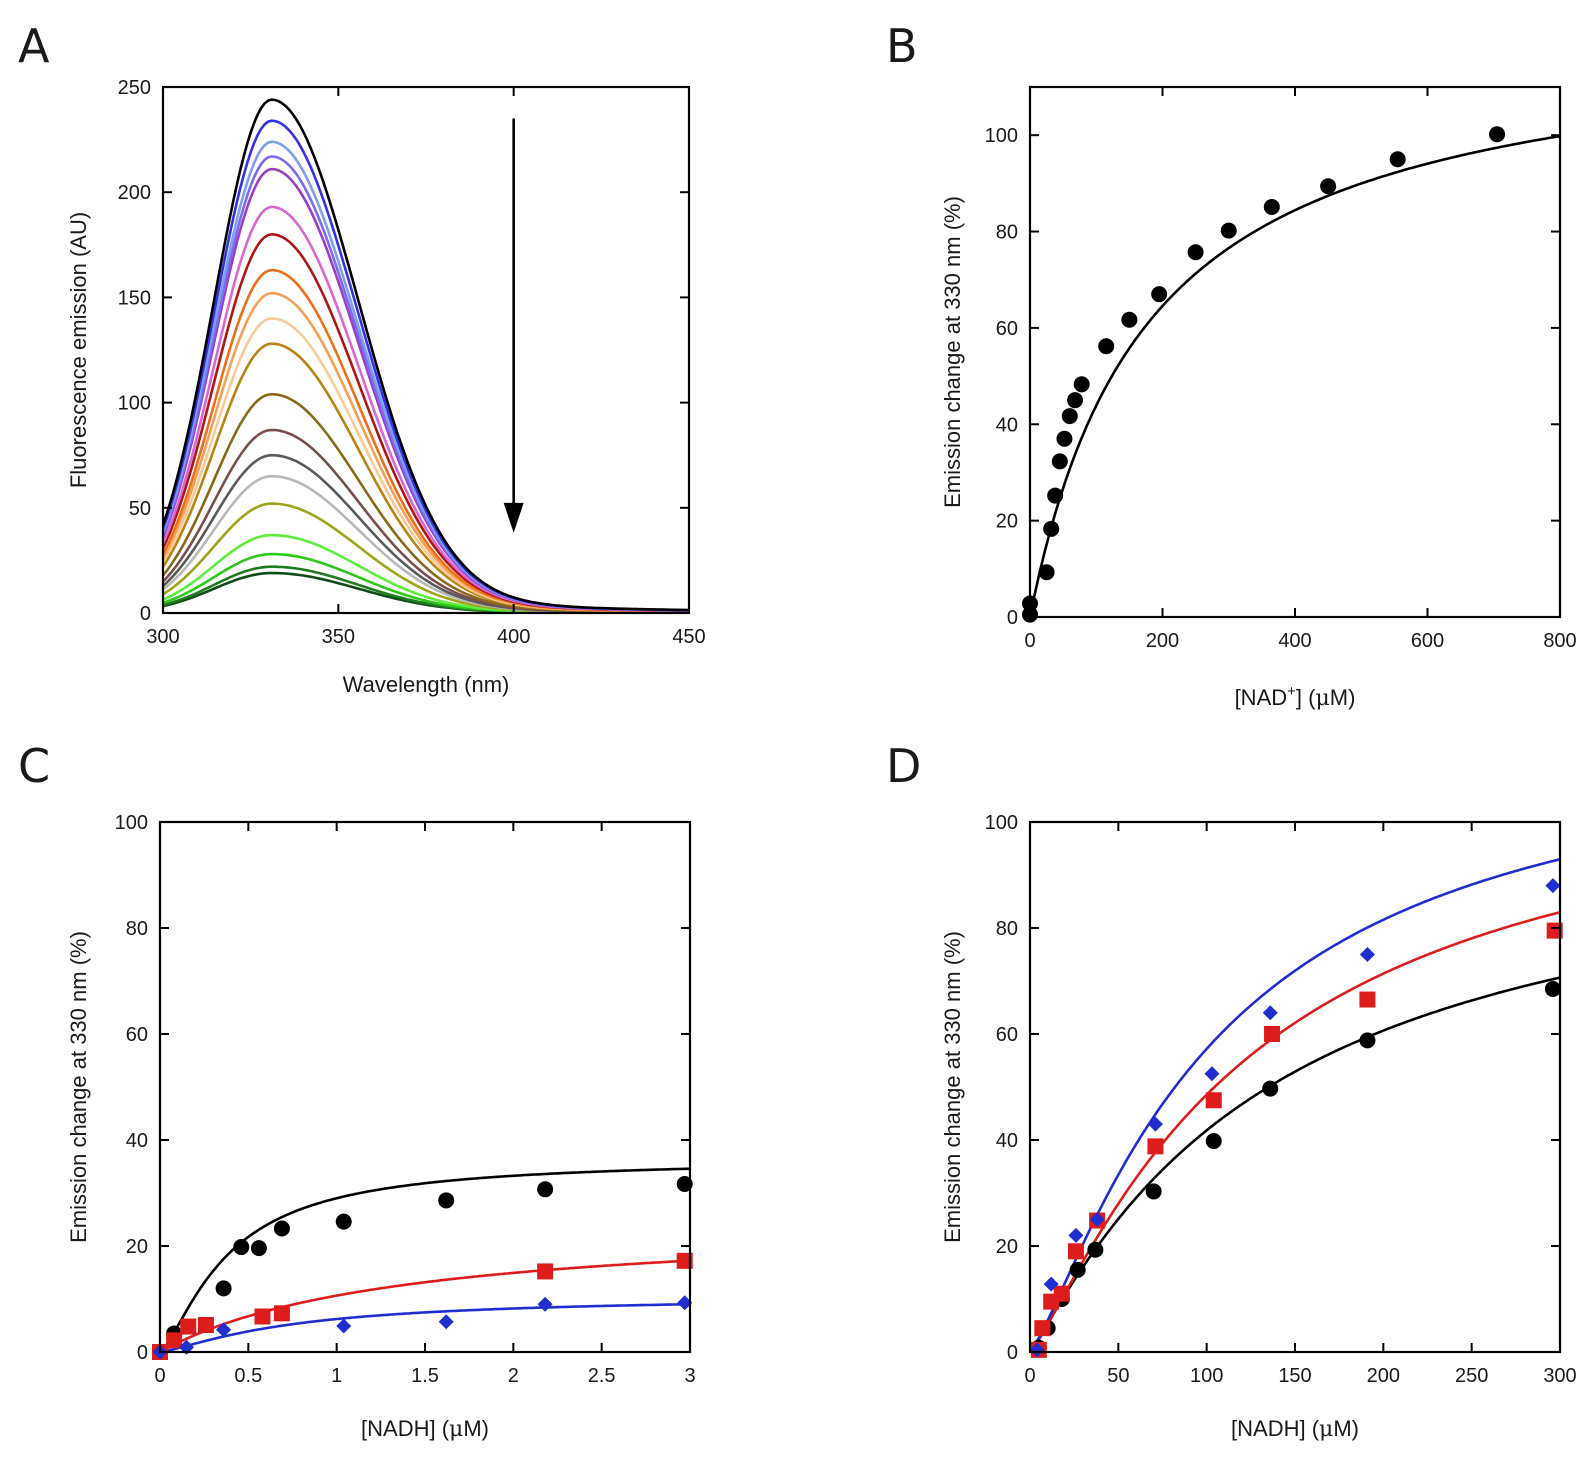 The width and height of the screenshot is (1593, 1457). Describe the element at coordinates (1559, 1376) in the screenshot. I see `panel-d-x-tick-label: 300` at that location.